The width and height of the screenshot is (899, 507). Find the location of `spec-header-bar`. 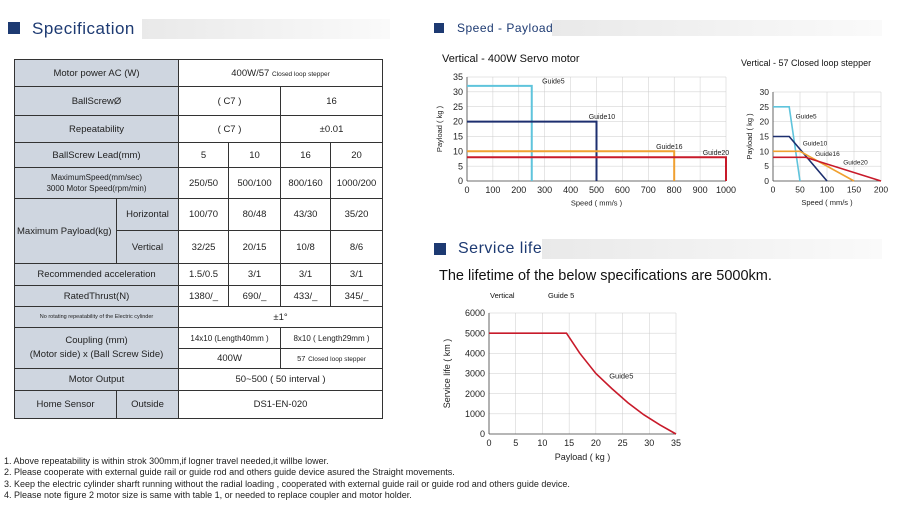

spec-header-bar is located at coordinates (266, 29).